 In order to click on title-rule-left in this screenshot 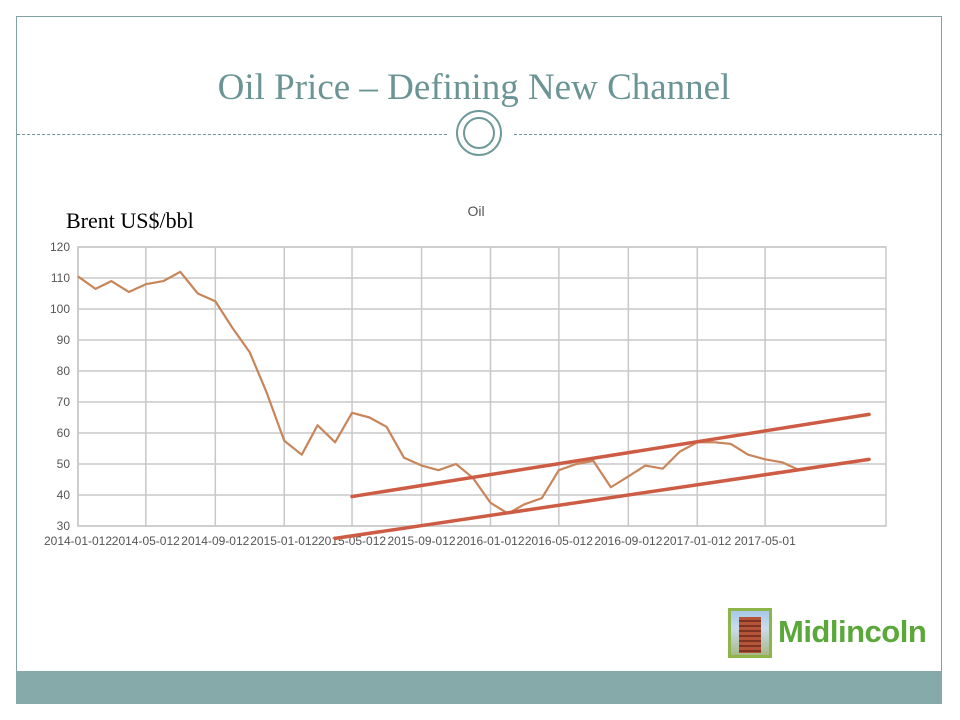, I will do `click(232, 134)`.